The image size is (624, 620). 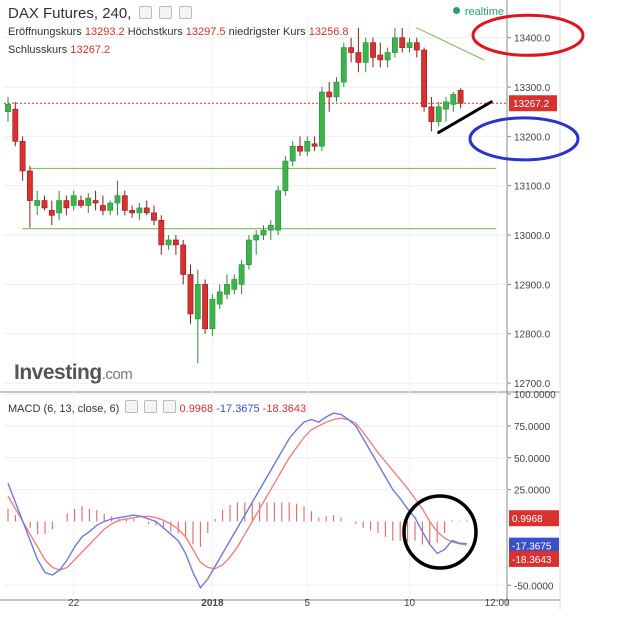 What do you see at coordinates (532, 88) in the screenshot?
I see `price-tick-label: 13300.0` at bounding box center [532, 88].